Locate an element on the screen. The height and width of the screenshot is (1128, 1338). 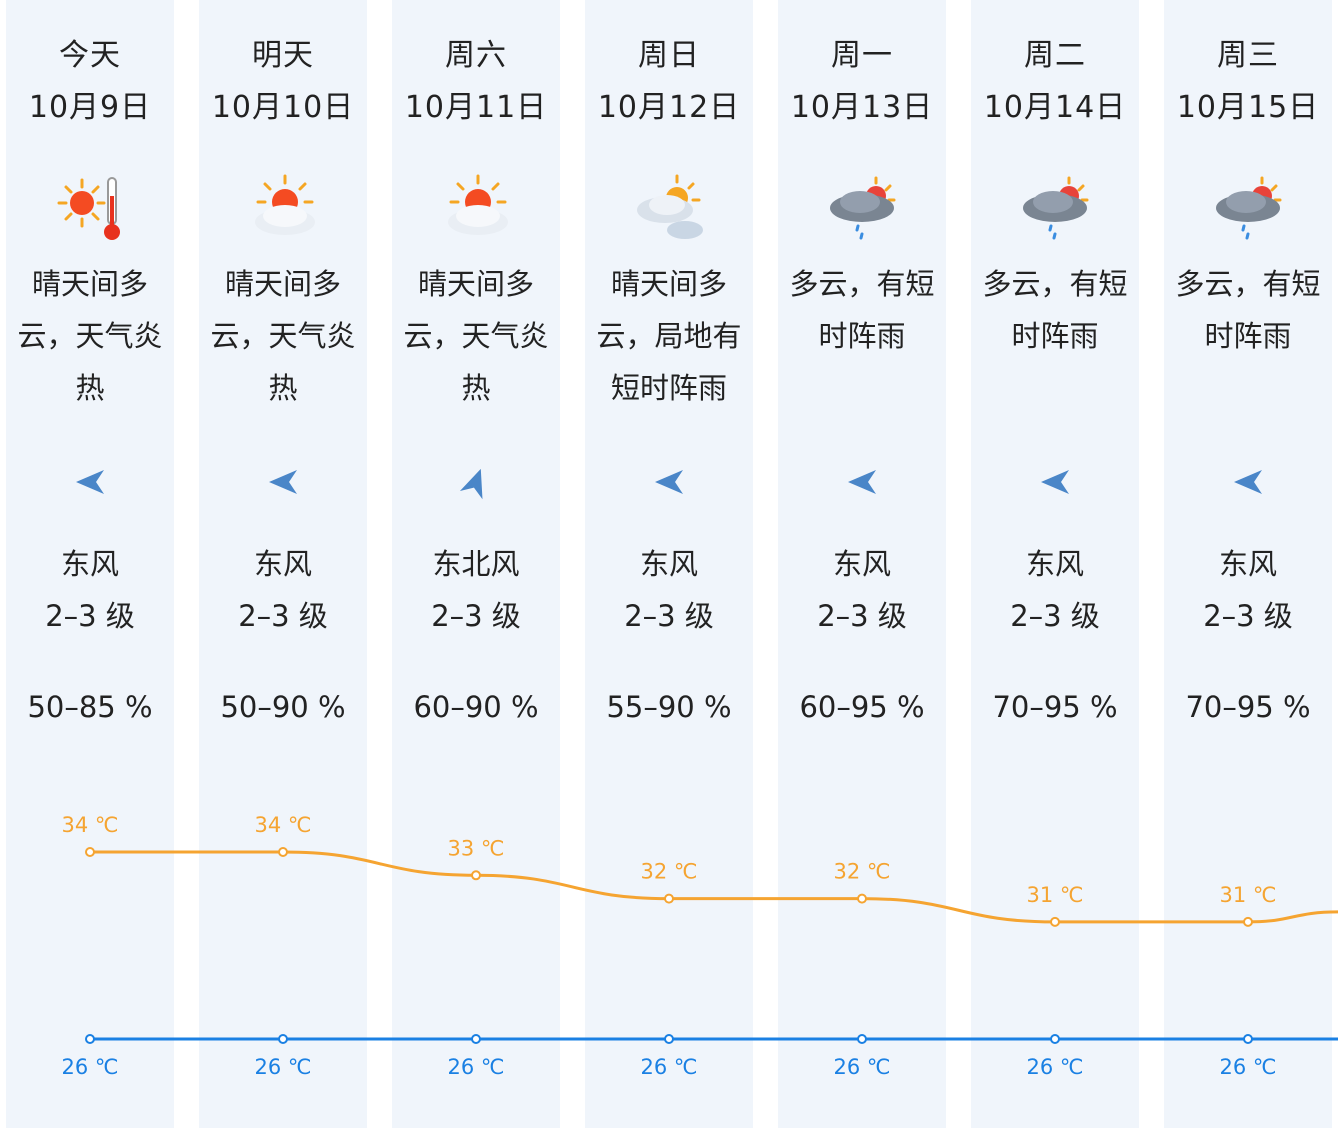
weather-description-line: 云，局地有 is located at coordinates (669, 336).